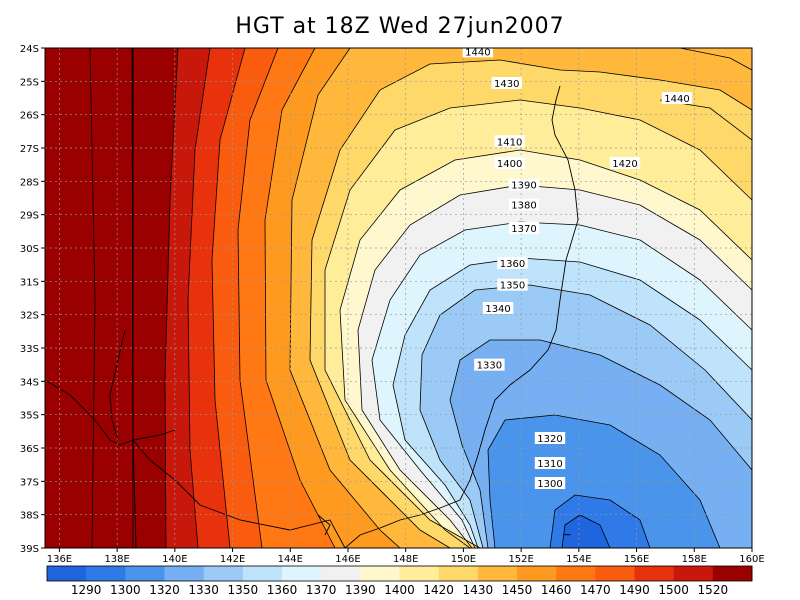 The image size is (800, 600). What do you see at coordinates (463, 559) in the screenshot?
I see `lon-tick-label: 150E` at bounding box center [463, 559].